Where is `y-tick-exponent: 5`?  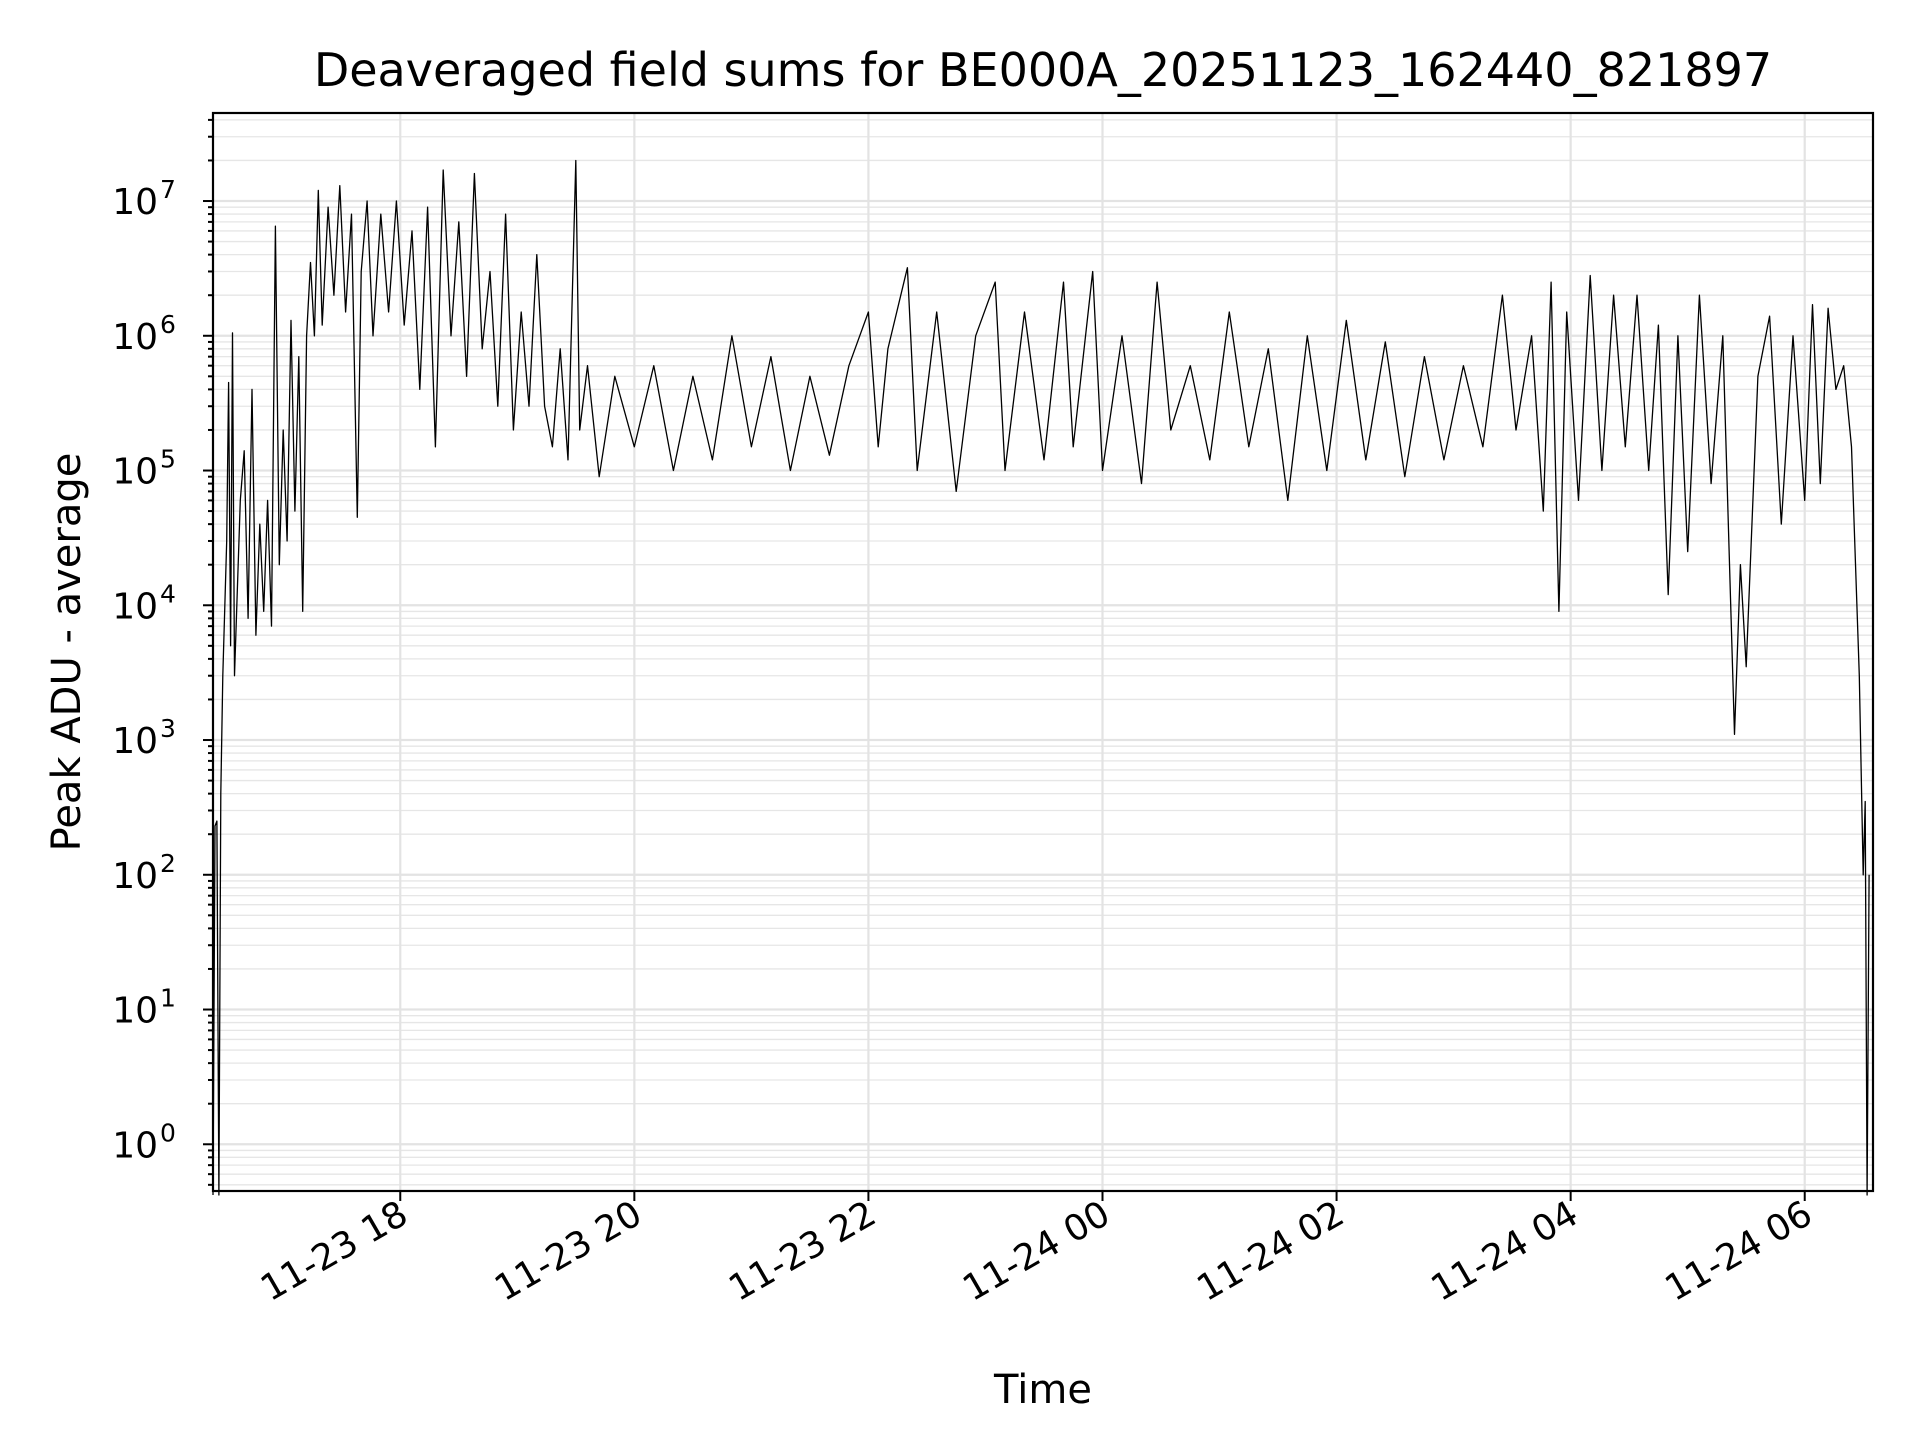
y-tick-exponent: 5 is located at coordinates (168, 459).